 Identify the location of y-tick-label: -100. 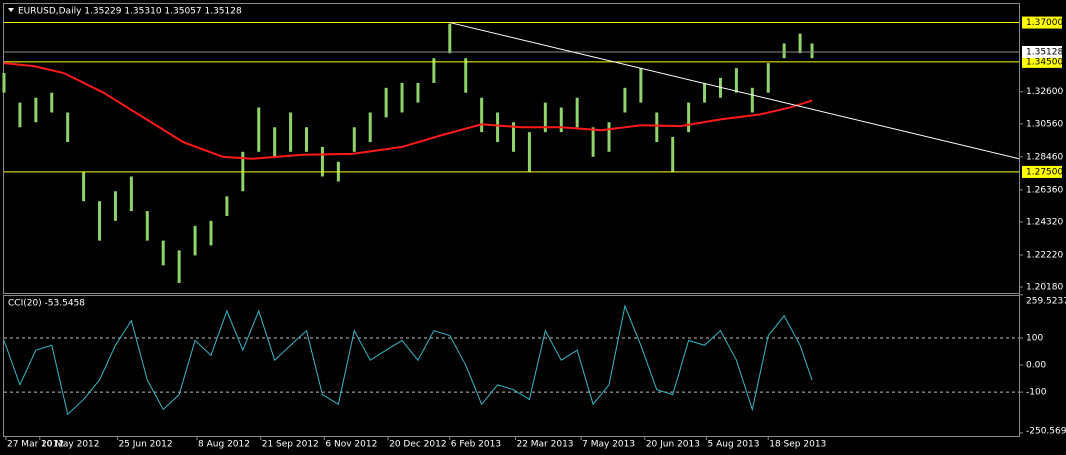
(1036, 393).